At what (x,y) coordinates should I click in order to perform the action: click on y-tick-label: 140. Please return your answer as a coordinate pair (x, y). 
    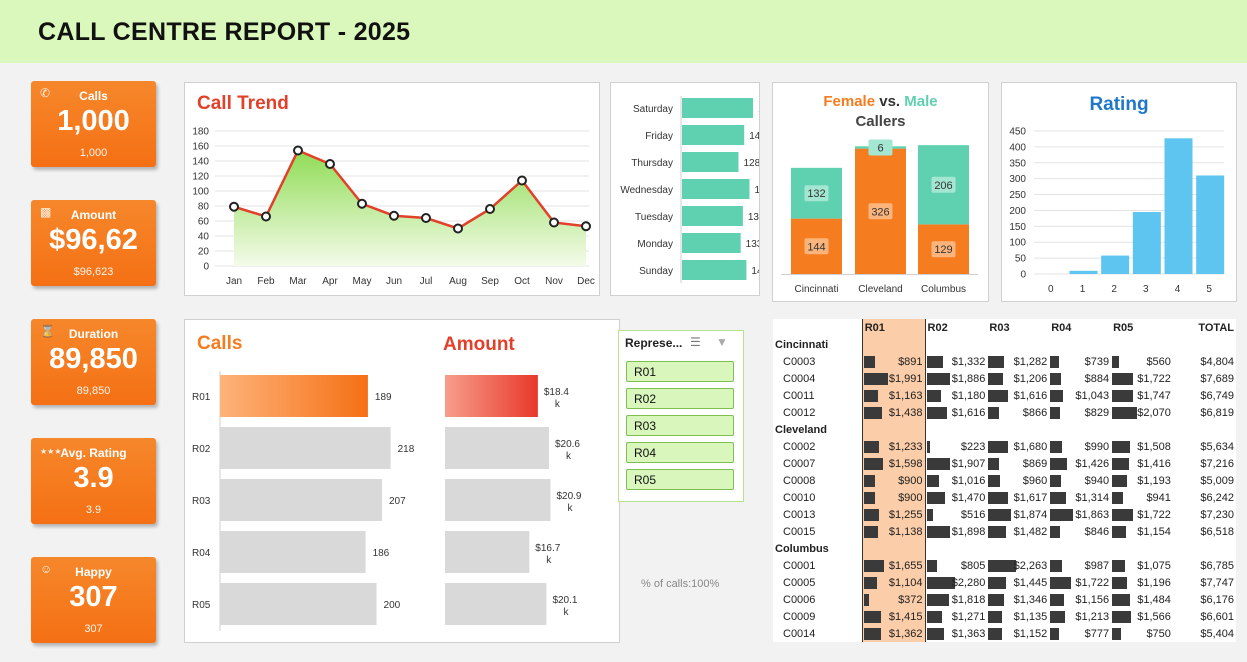
    Looking at the image, I should click on (200, 162).